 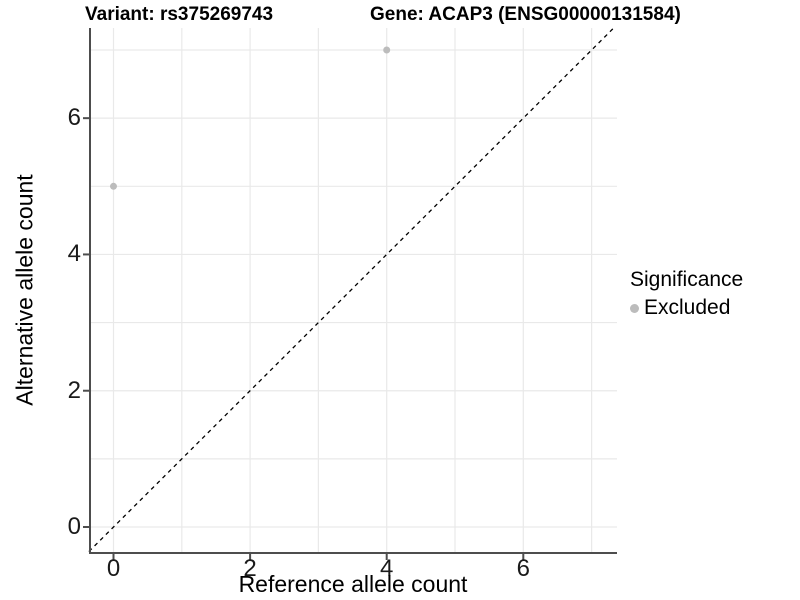 What do you see at coordinates (74, 526) in the screenshot?
I see `y-tick-label: 0` at bounding box center [74, 526].